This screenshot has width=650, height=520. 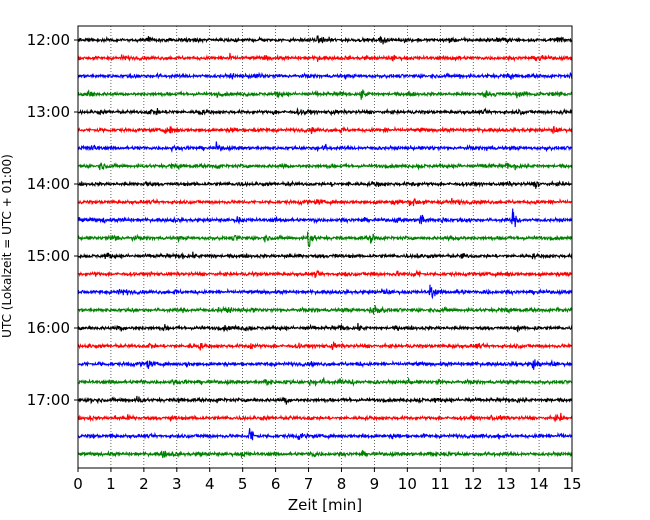 What do you see at coordinates (342, 484) in the screenshot?
I see `x-tick-label: 8` at bounding box center [342, 484].